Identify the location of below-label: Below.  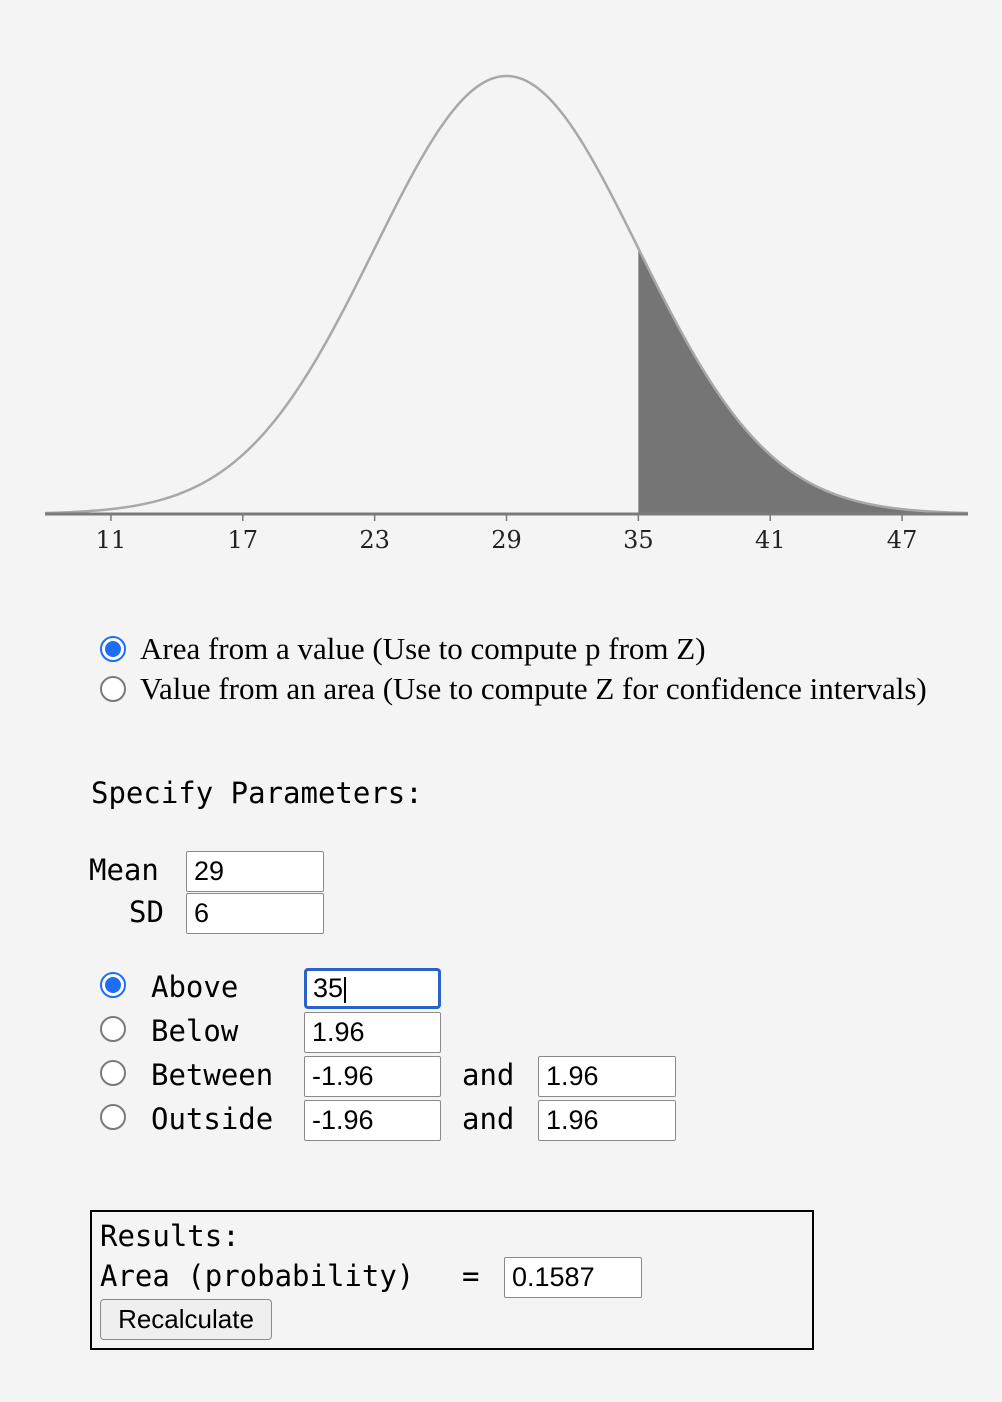
(195, 1031).